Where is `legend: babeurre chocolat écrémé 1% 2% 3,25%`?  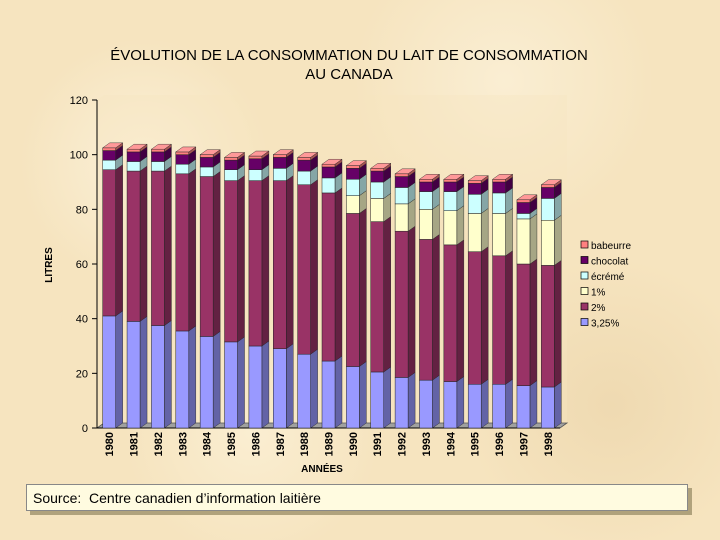
legend: babeurre chocolat écrémé 1% 2% 3,25% is located at coordinates (605, 285).